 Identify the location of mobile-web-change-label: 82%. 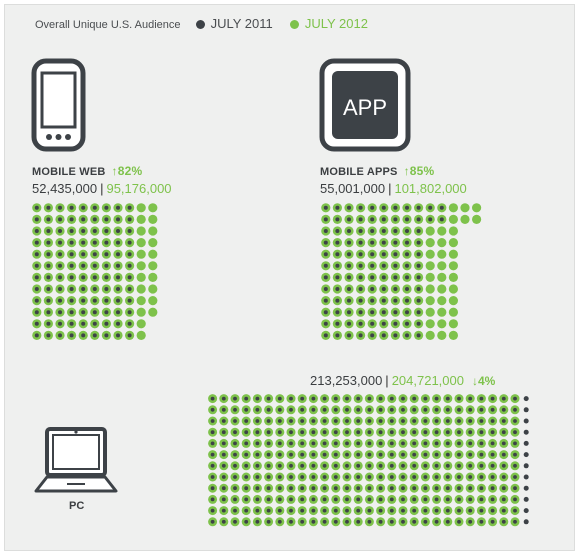
(130, 171).